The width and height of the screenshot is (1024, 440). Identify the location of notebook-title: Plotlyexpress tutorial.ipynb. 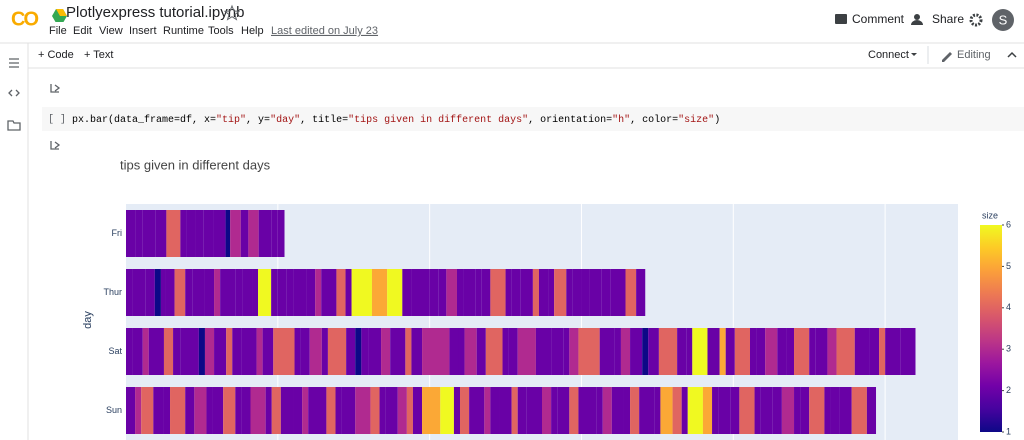
(155, 12).